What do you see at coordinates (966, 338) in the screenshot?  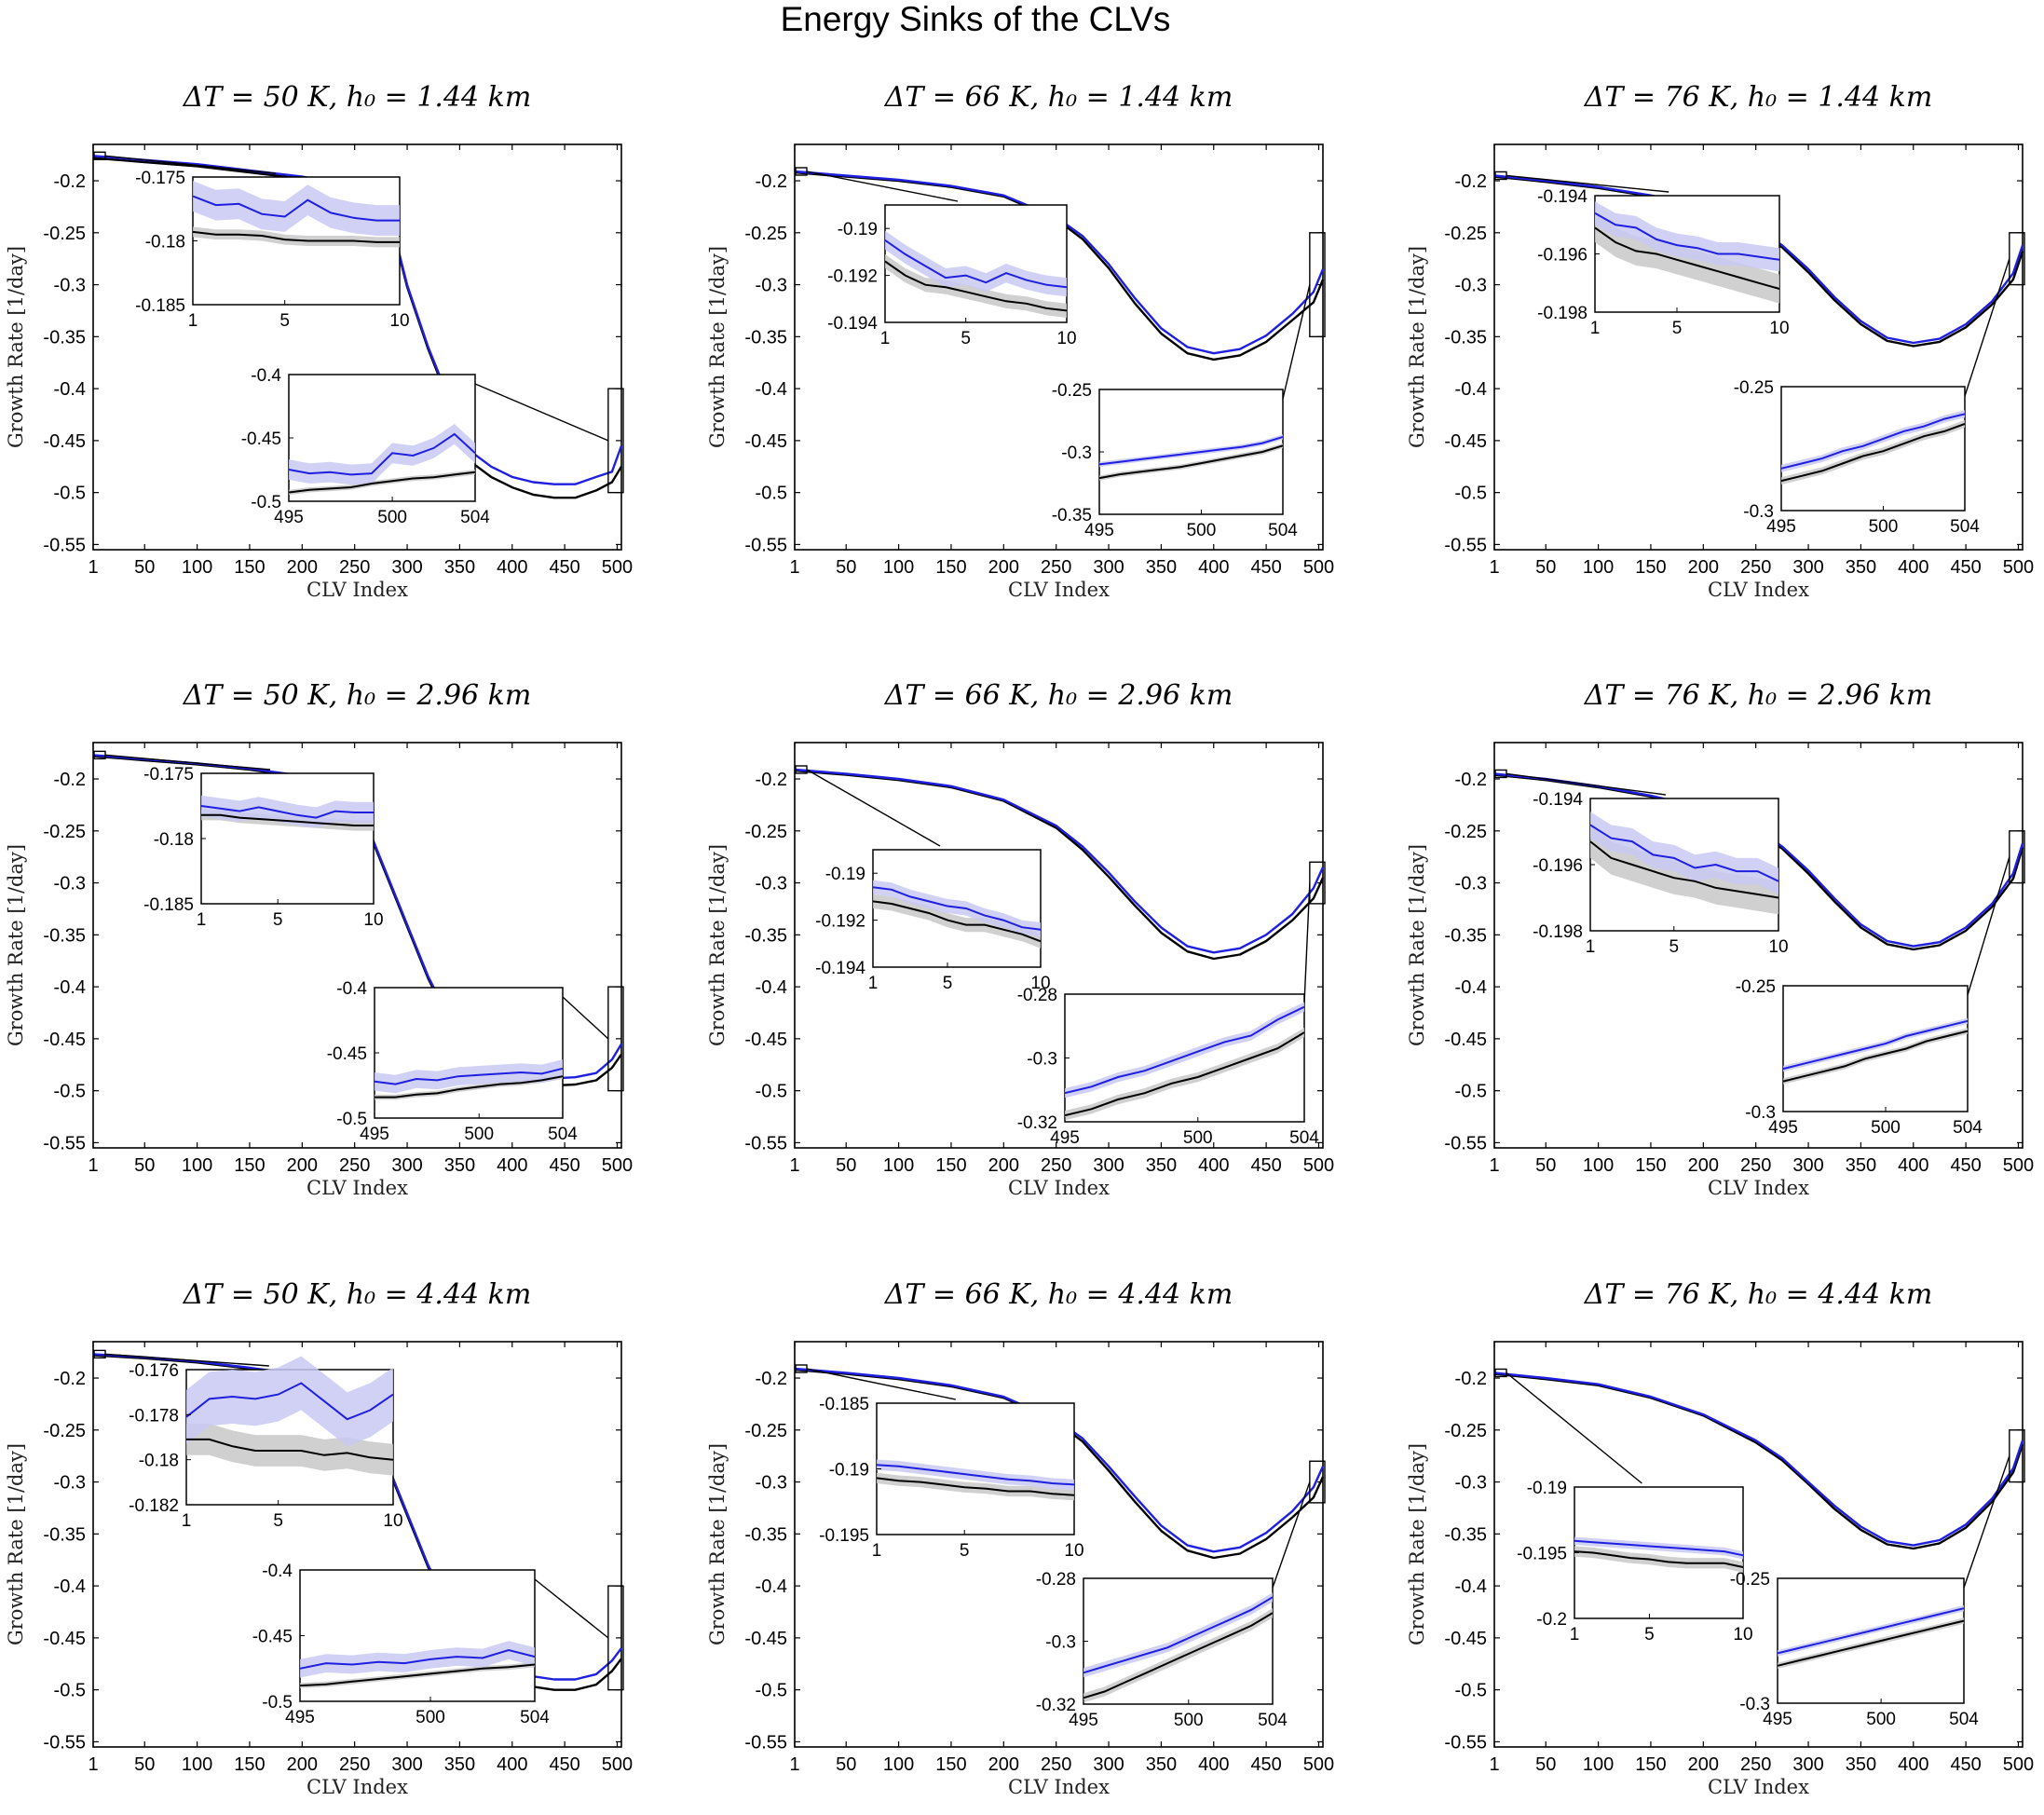 I see `inset-x-tick-label: 5` at bounding box center [966, 338].